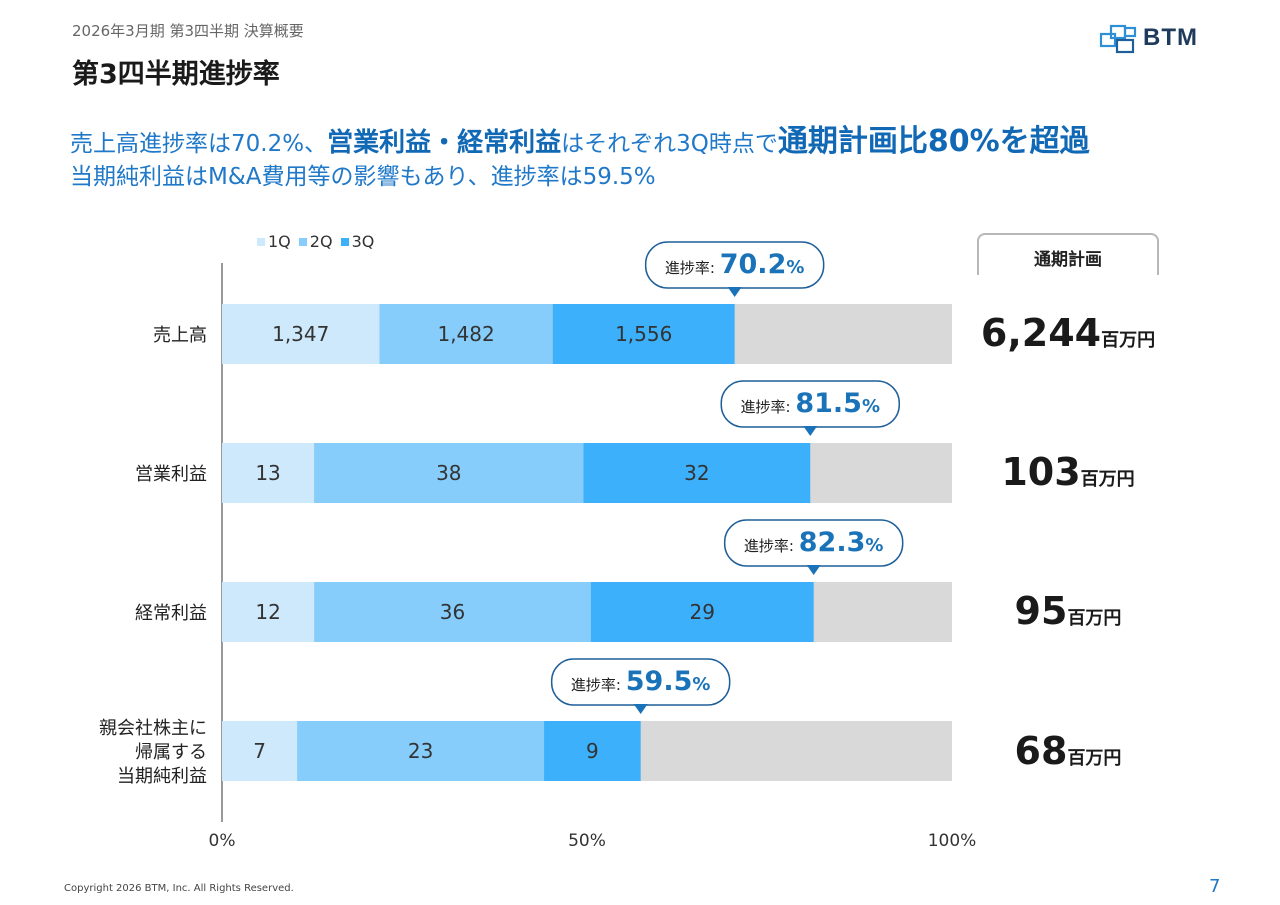 The image size is (1280, 905). What do you see at coordinates (180, 335) in the screenshot?
I see `category-label: 売上高` at bounding box center [180, 335].